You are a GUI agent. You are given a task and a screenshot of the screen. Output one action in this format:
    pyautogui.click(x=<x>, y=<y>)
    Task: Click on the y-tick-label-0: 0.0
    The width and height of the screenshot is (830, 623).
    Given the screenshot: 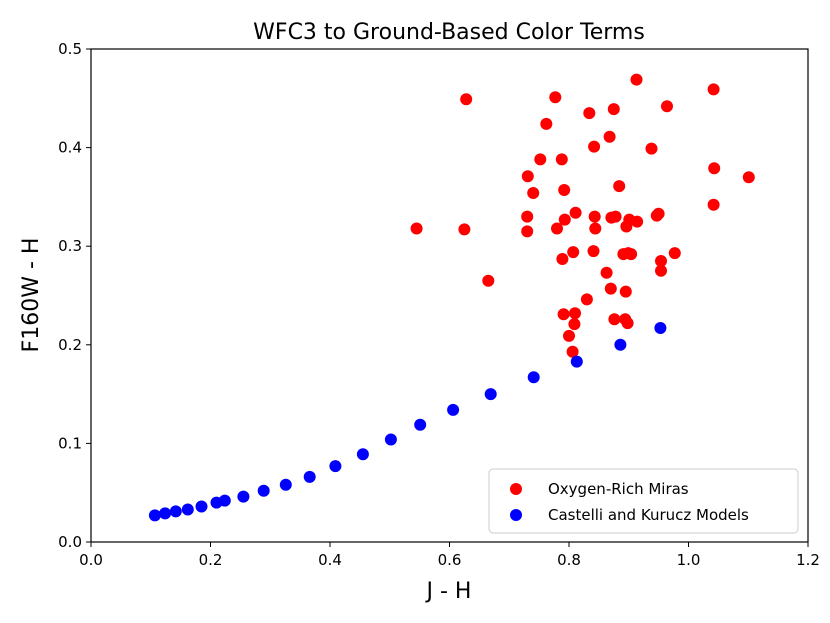 What is the action you would take?
    pyautogui.click(x=70, y=542)
    